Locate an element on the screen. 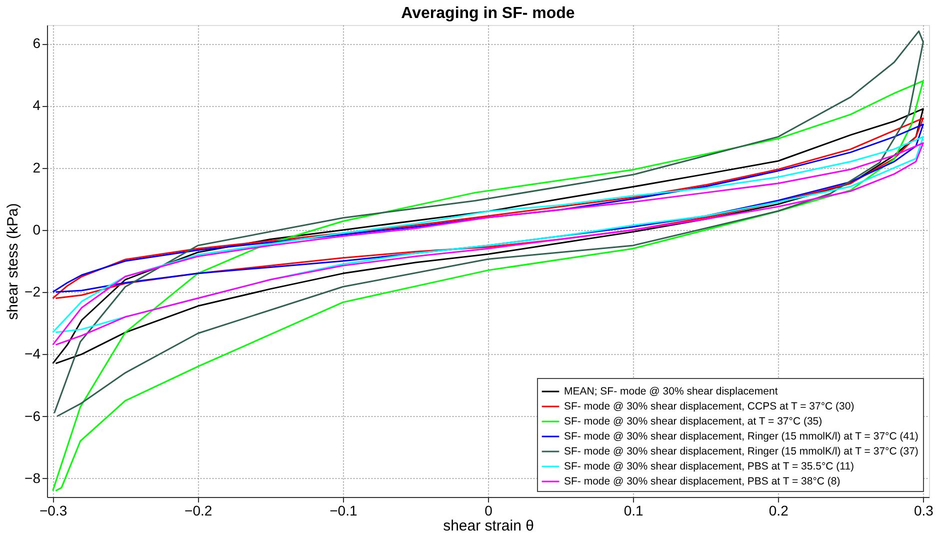 The width and height of the screenshot is (943, 538). x-tick-label: 0.3 is located at coordinates (924, 510).